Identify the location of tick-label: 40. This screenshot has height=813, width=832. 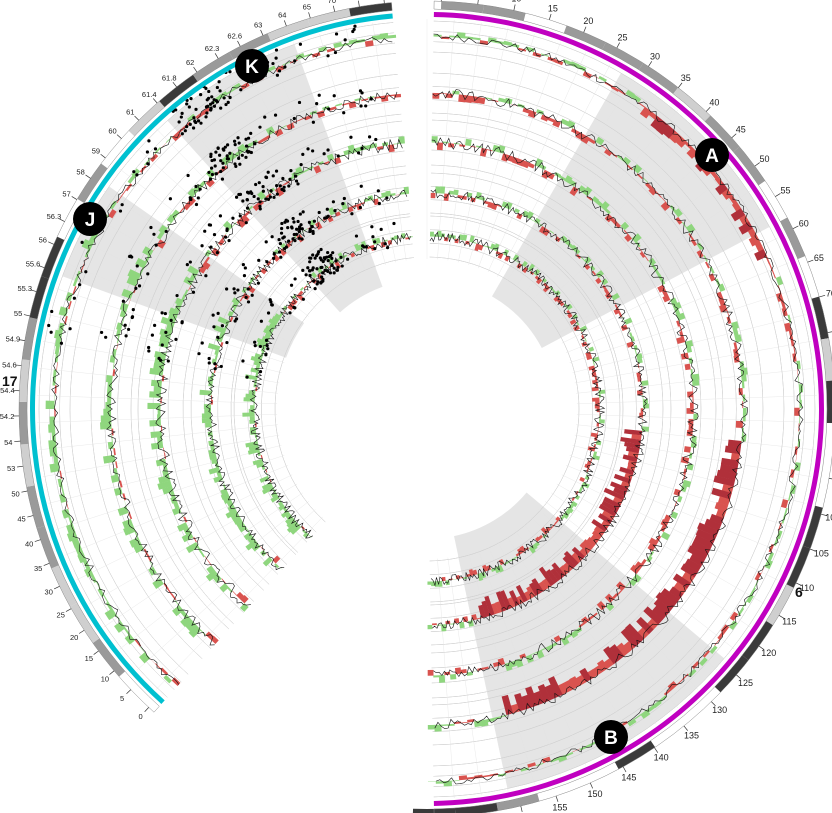
(29, 543).